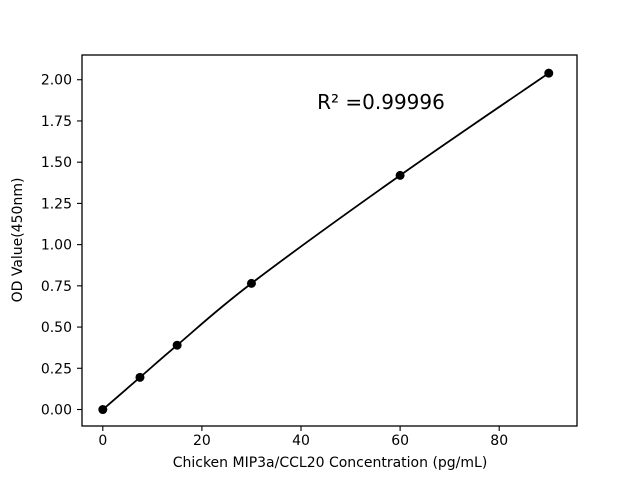  What do you see at coordinates (499, 441) in the screenshot?
I see `x-tick-label: 80` at bounding box center [499, 441].